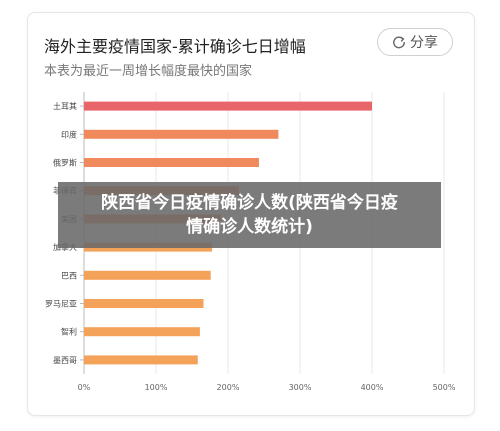  What do you see at coordinates (228, 387) in the screenshot?
I see `x-tick-label: 200%` at bounding box center [228, 387].